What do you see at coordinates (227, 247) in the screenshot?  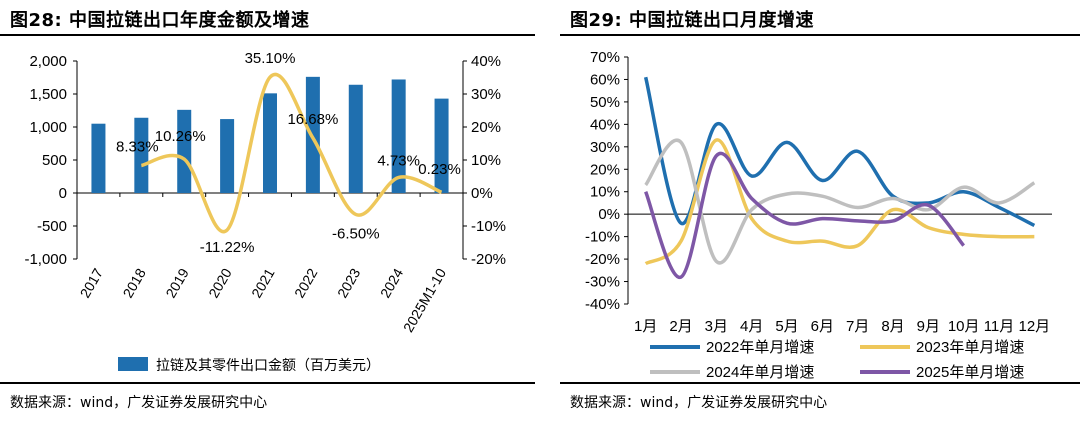 I see `data-label: -11.22%` at bounding box center [227, 247].